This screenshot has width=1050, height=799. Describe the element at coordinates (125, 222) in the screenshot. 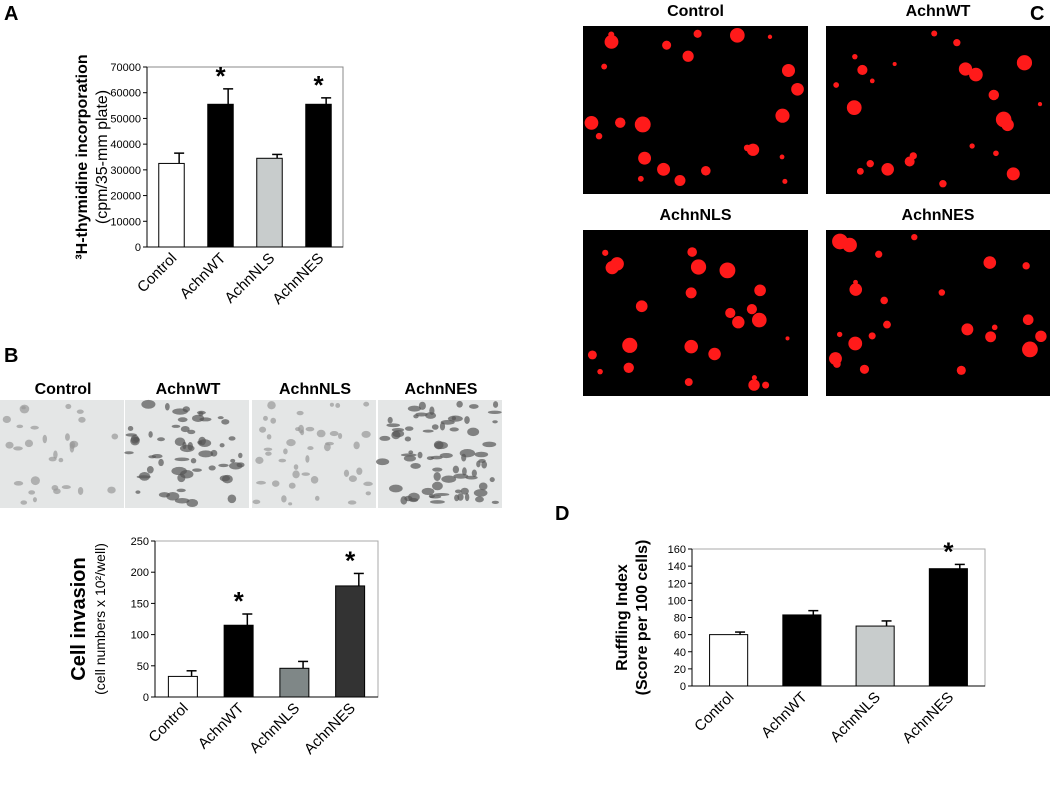

I see `y-tick-label: 10000` at that location.